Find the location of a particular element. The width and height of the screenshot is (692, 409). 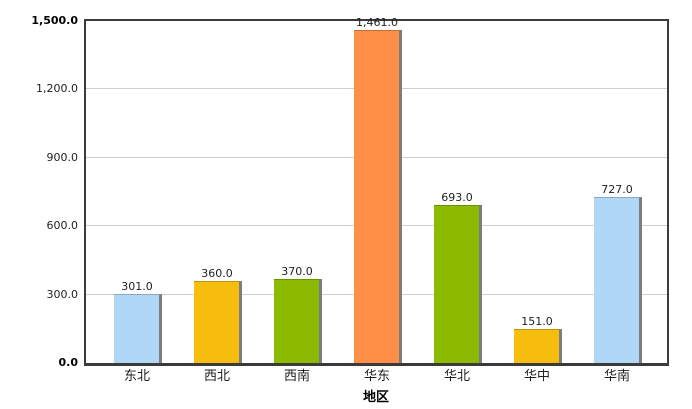

x-axis-category-label: 西南 is located at coordinates (296, 376).